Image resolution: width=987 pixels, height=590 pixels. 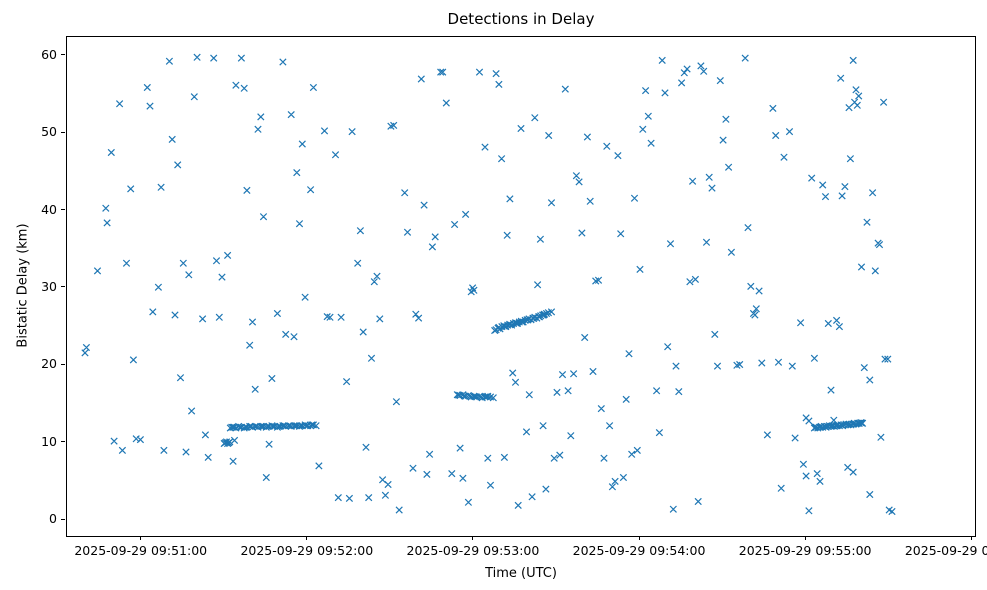 I want to click on x-tick-label: 2025-09-29 09:56:00, so click(x=945, y=550).